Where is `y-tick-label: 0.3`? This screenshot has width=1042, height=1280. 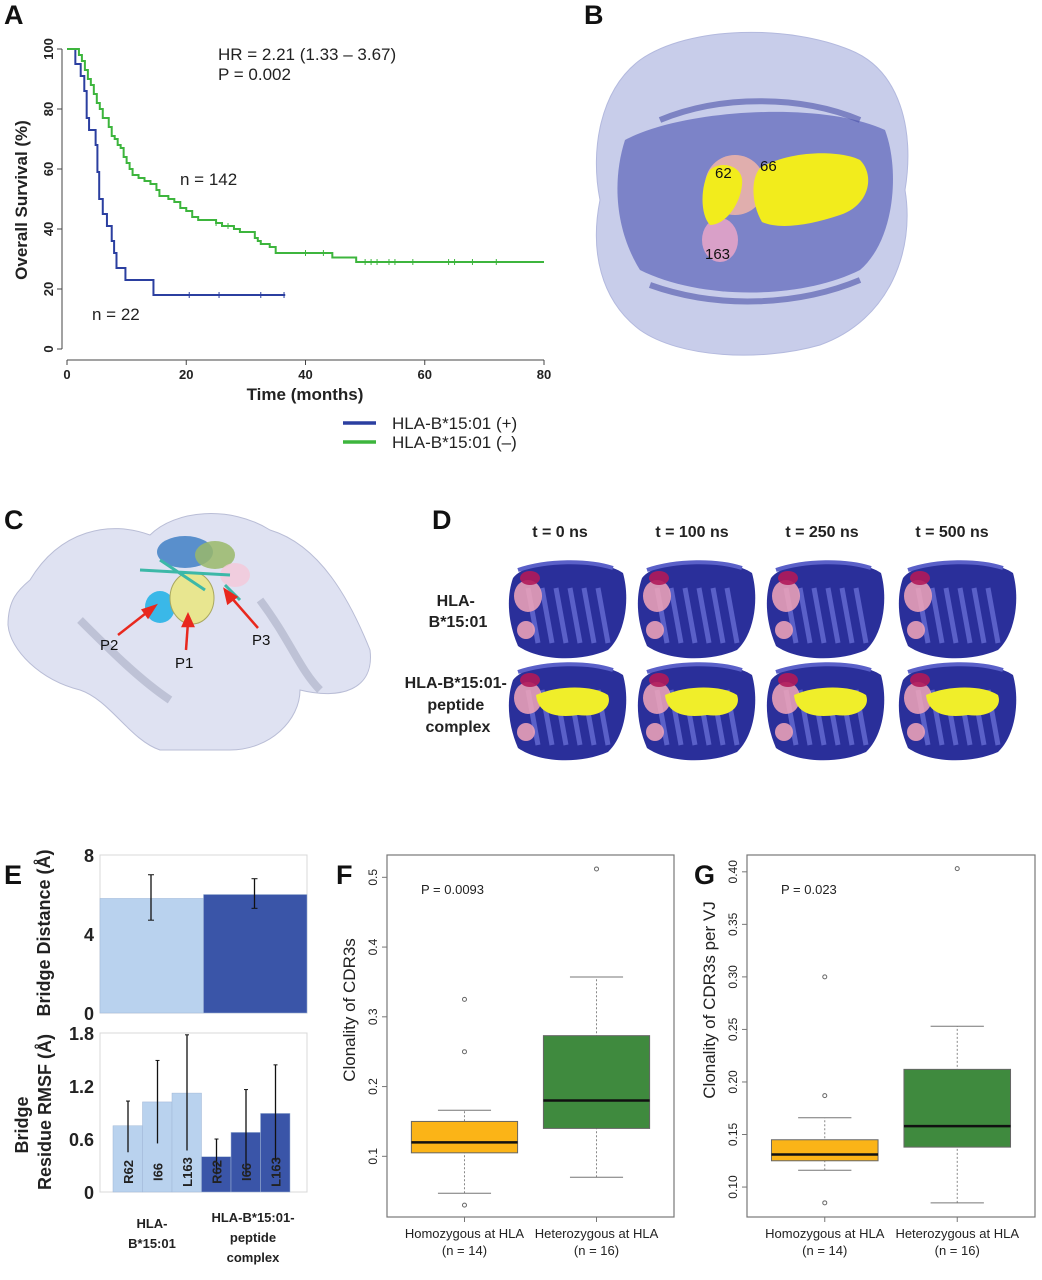 y-tick-label: 0.3 is located at coordinates (373, 1016).